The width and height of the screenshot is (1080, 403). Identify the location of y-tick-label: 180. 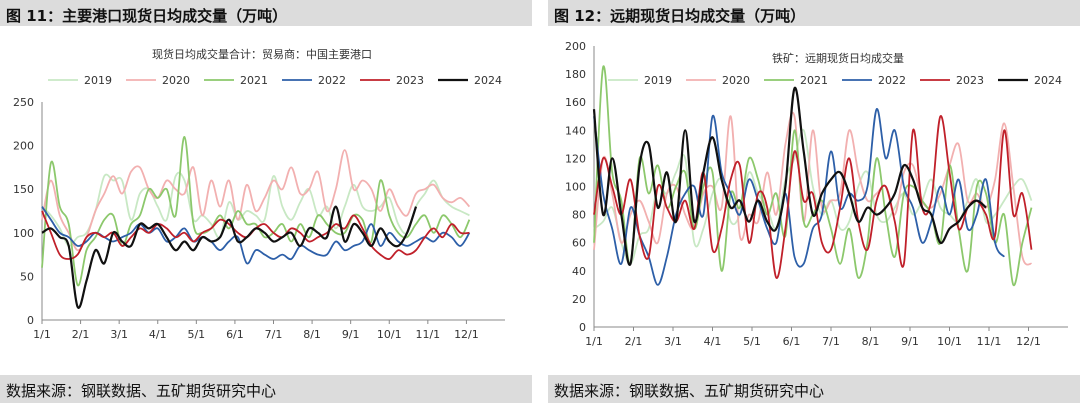
(575, 74).